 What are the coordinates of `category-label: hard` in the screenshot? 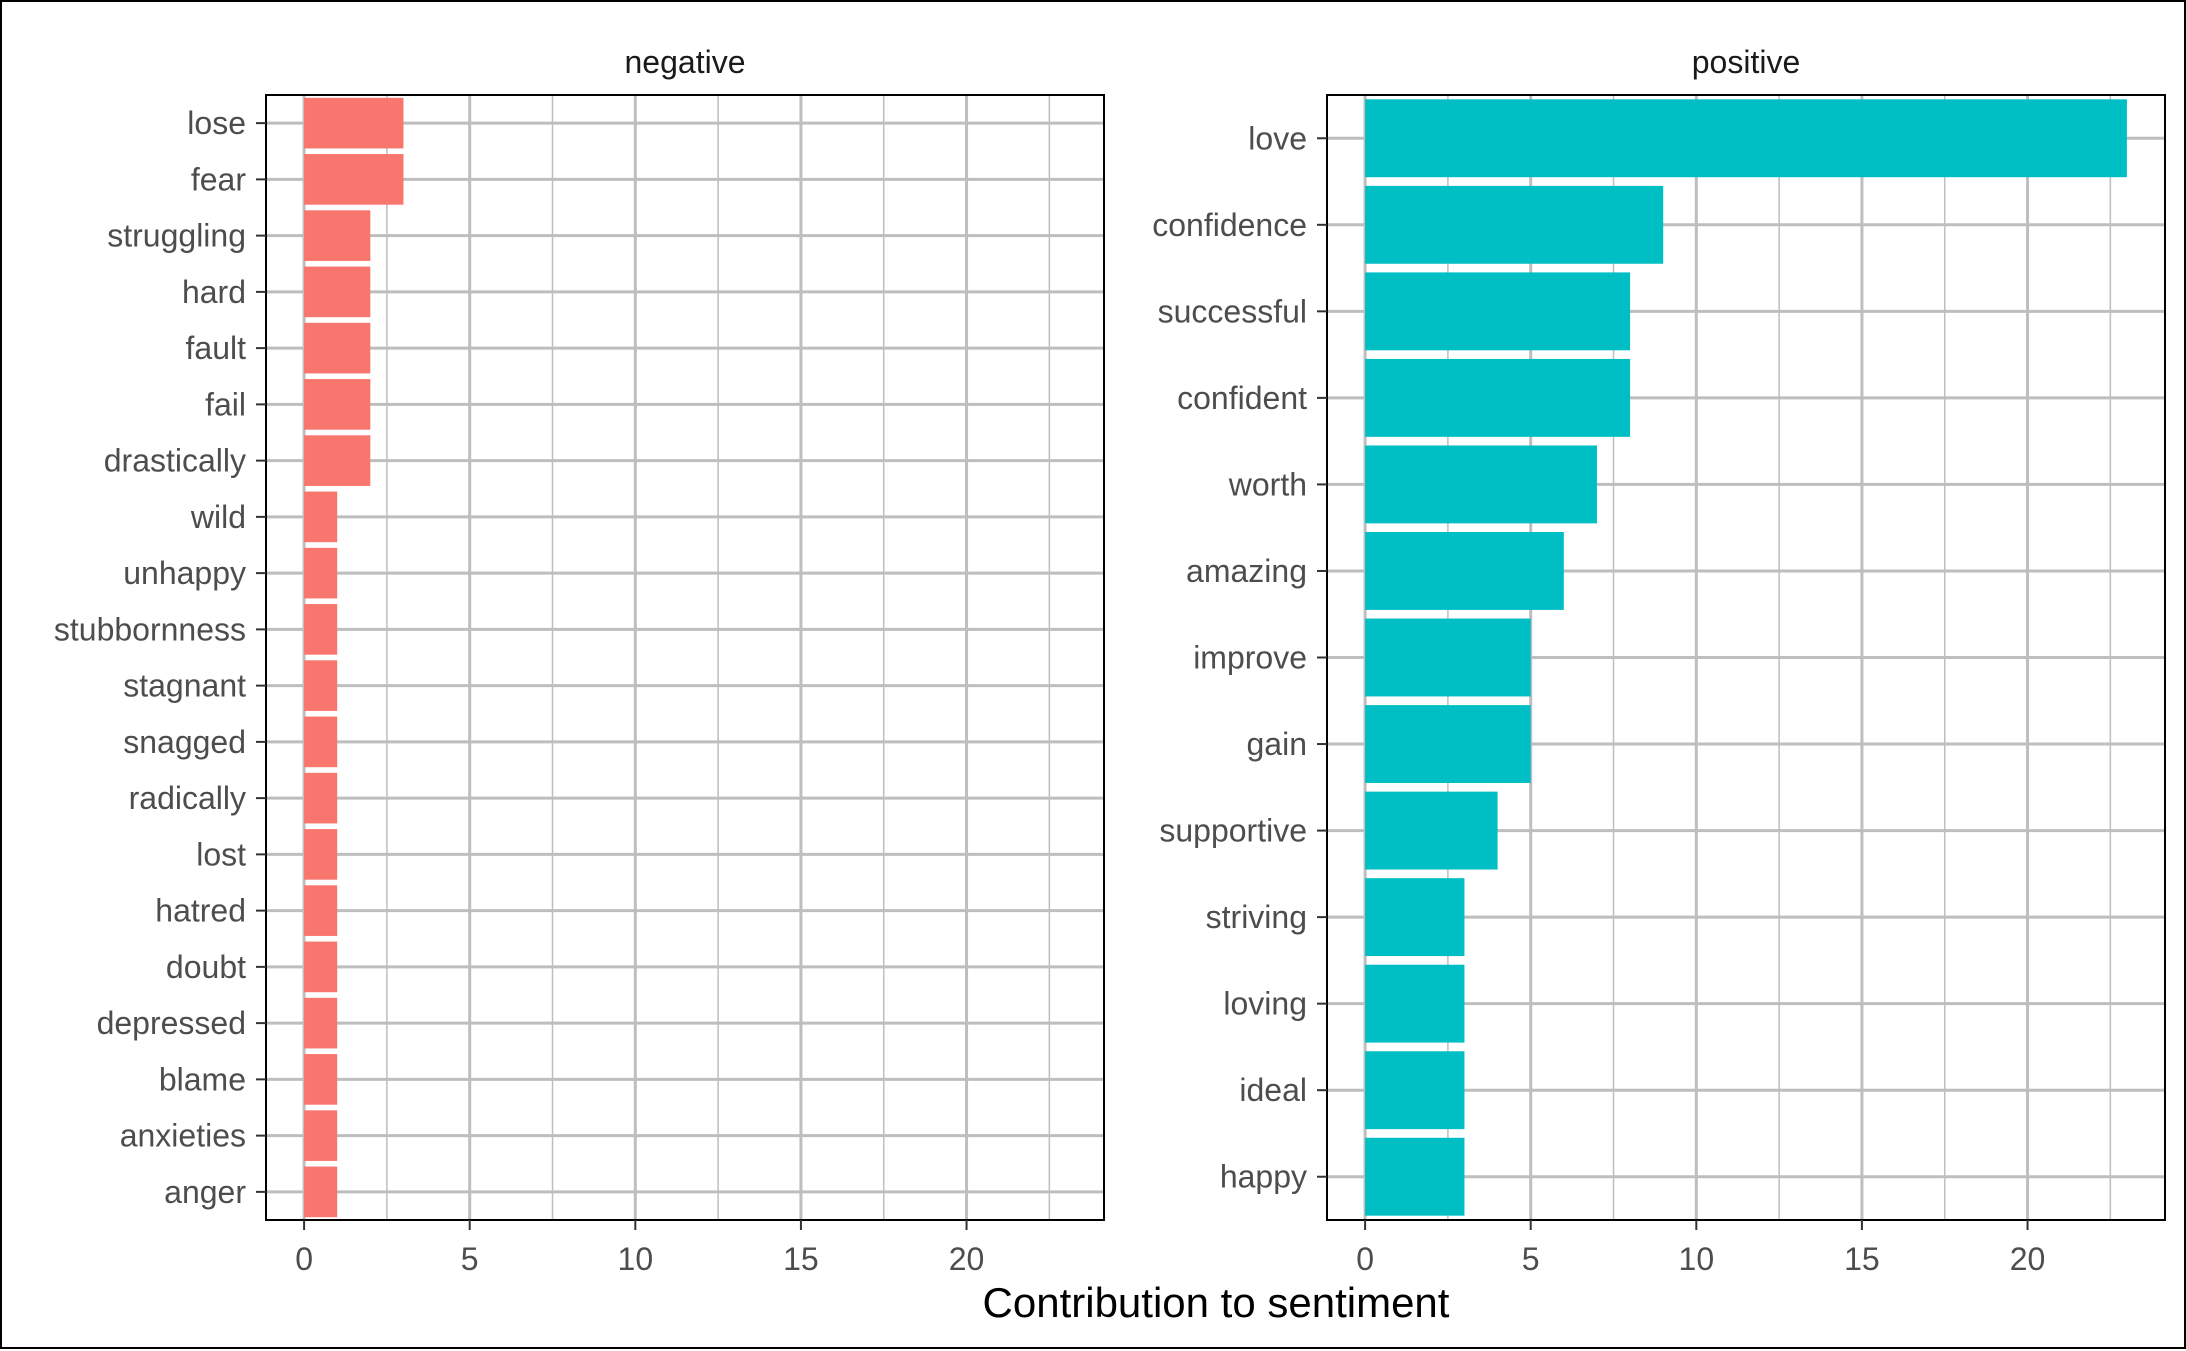 It's located at (214, 292).